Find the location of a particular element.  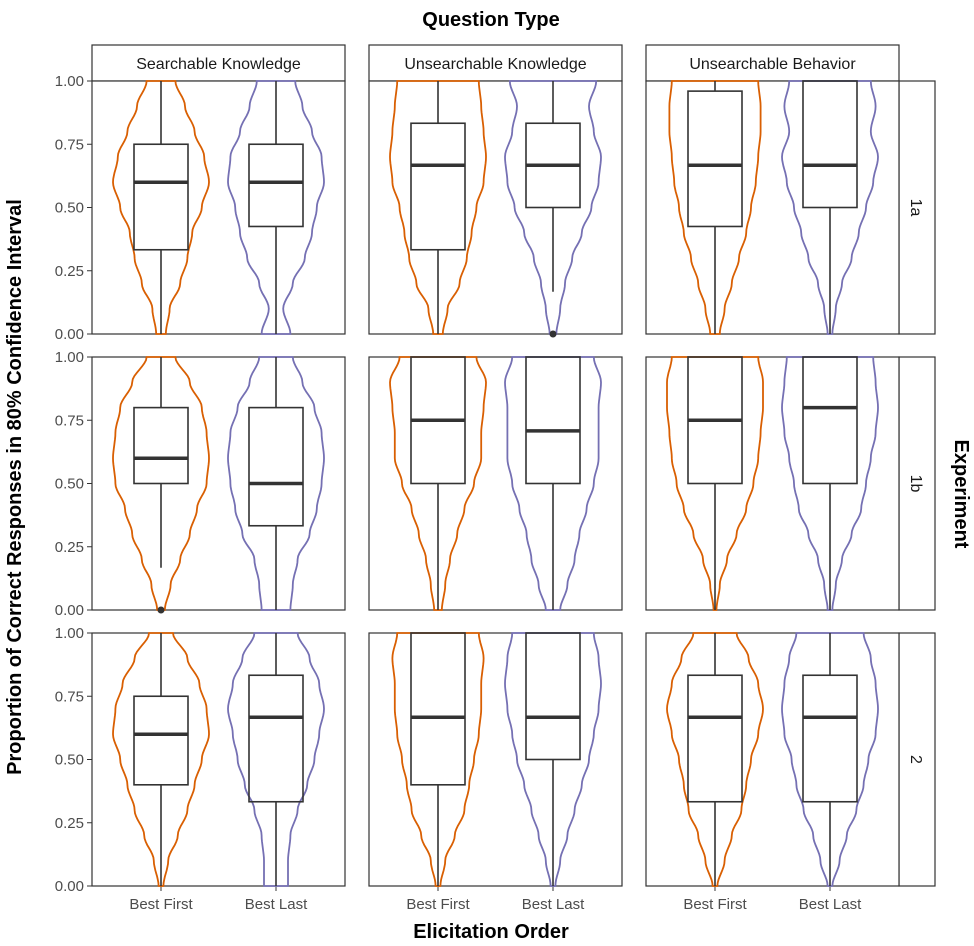

strip-row-label: 2 is located at coordinates (915, 759).